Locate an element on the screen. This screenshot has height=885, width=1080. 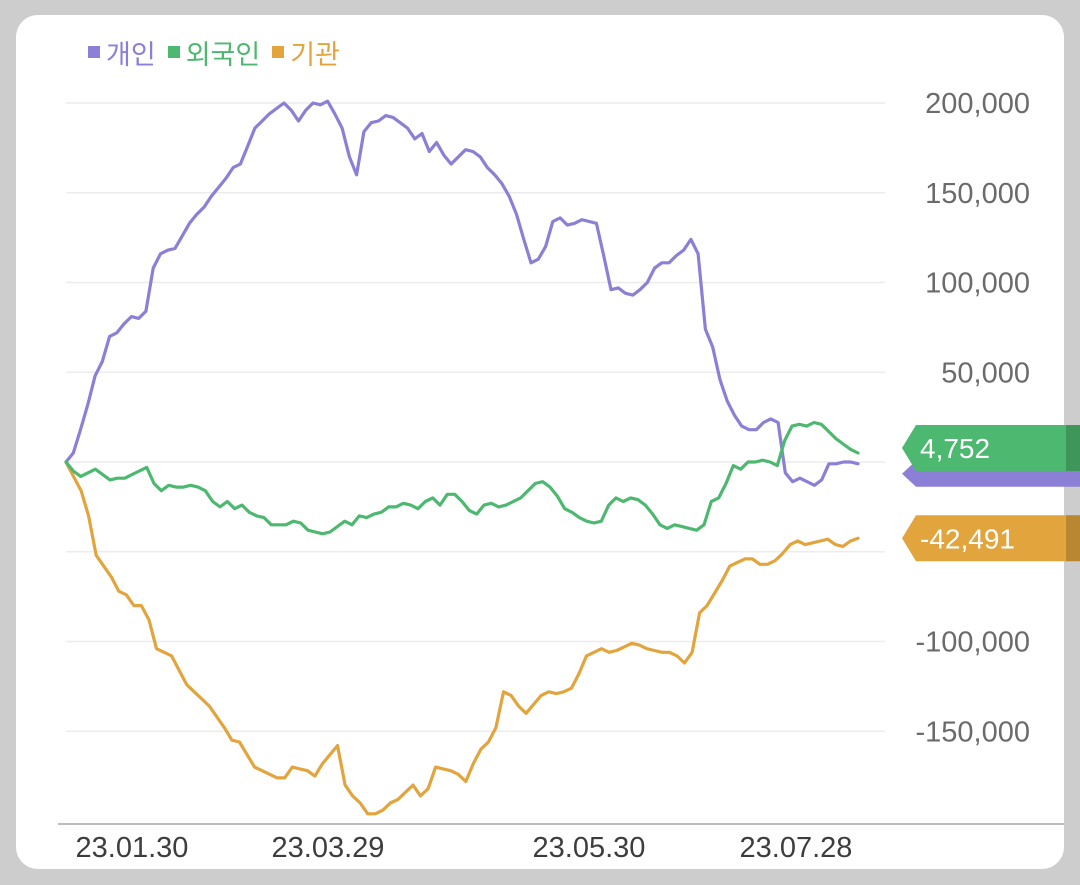
value-badge-text: -42,491 is located at coordinates (967, 538).